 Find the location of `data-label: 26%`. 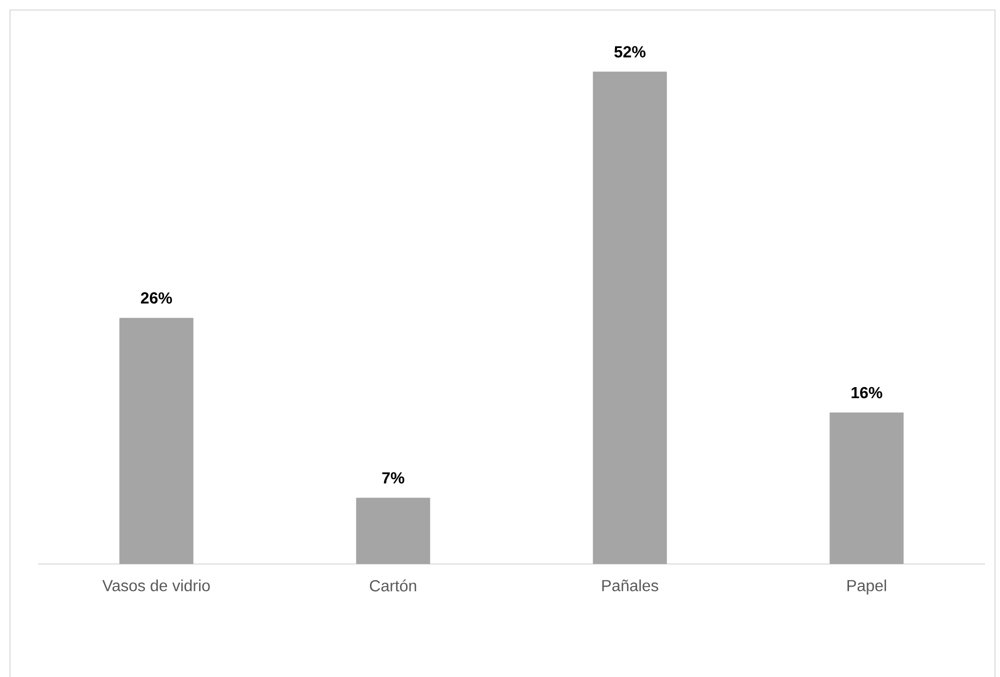

data-label: 26% is located at coordinates (156, 298).